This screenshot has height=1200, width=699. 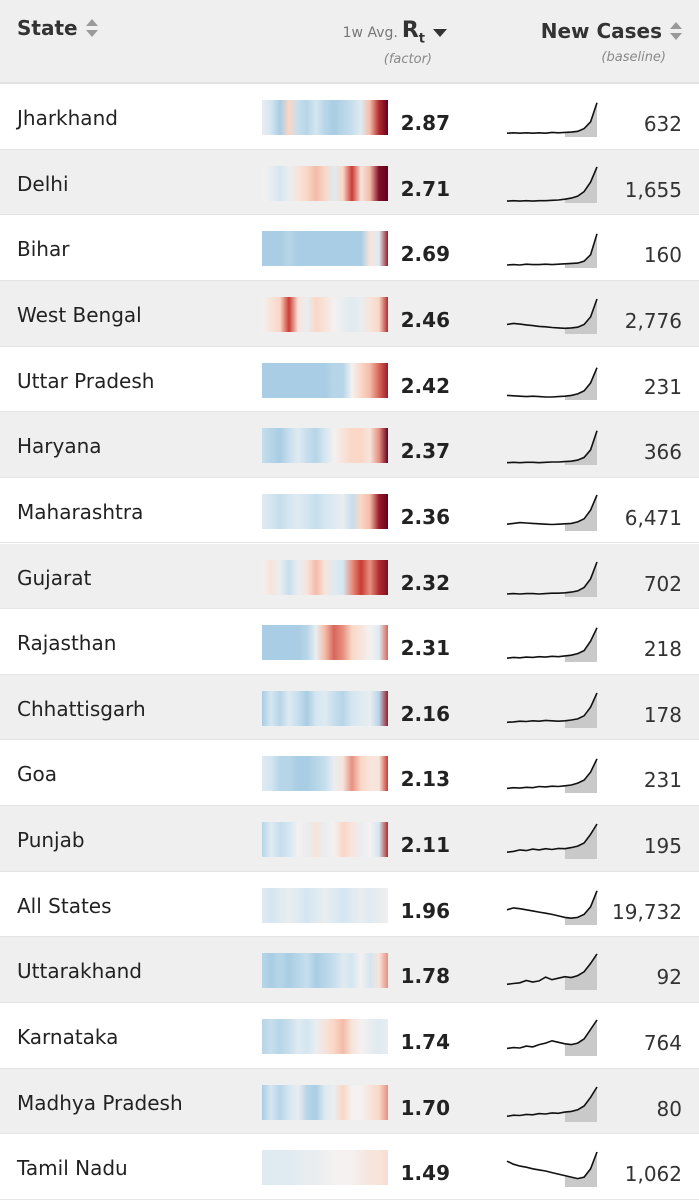 What do you see at coordinates (80, 511) in the screenshot?
I see `state-name: Maharashtra` at bounding box center [80, 511].